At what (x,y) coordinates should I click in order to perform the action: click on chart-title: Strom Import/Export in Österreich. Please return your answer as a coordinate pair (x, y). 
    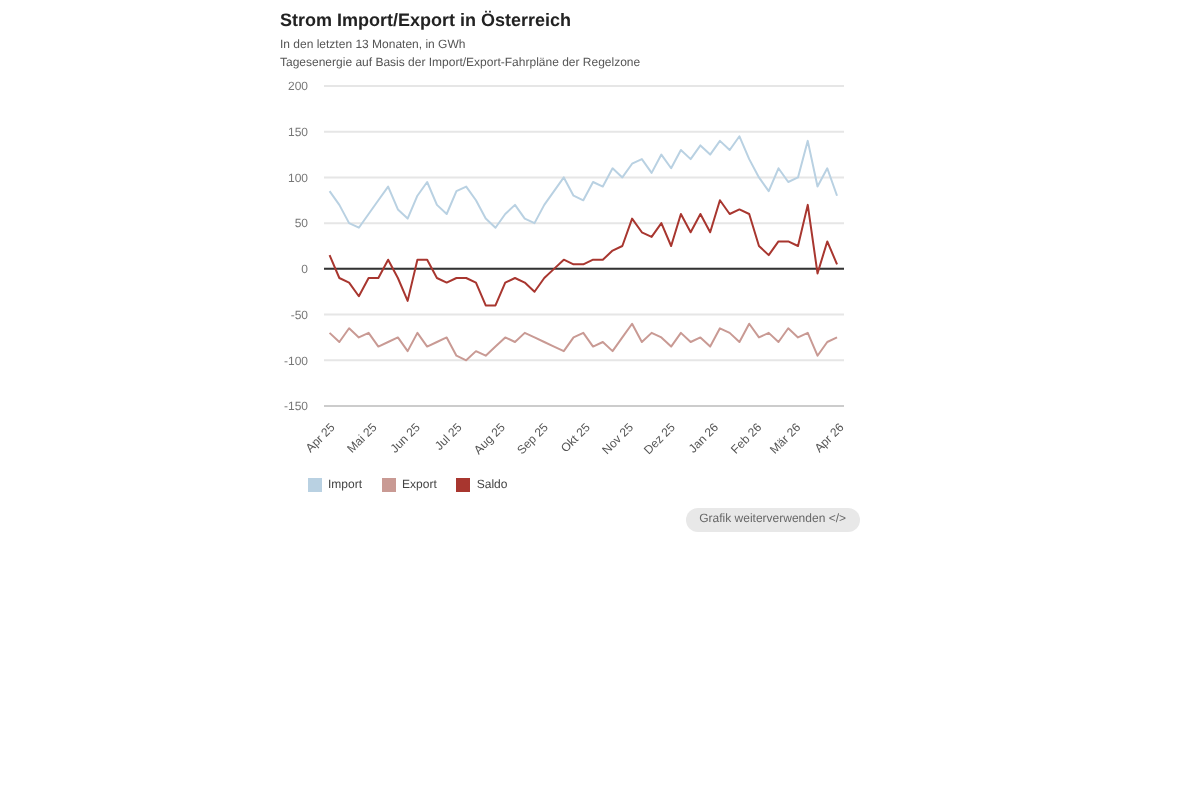
    Looking at the image, I should click on (427, 20).